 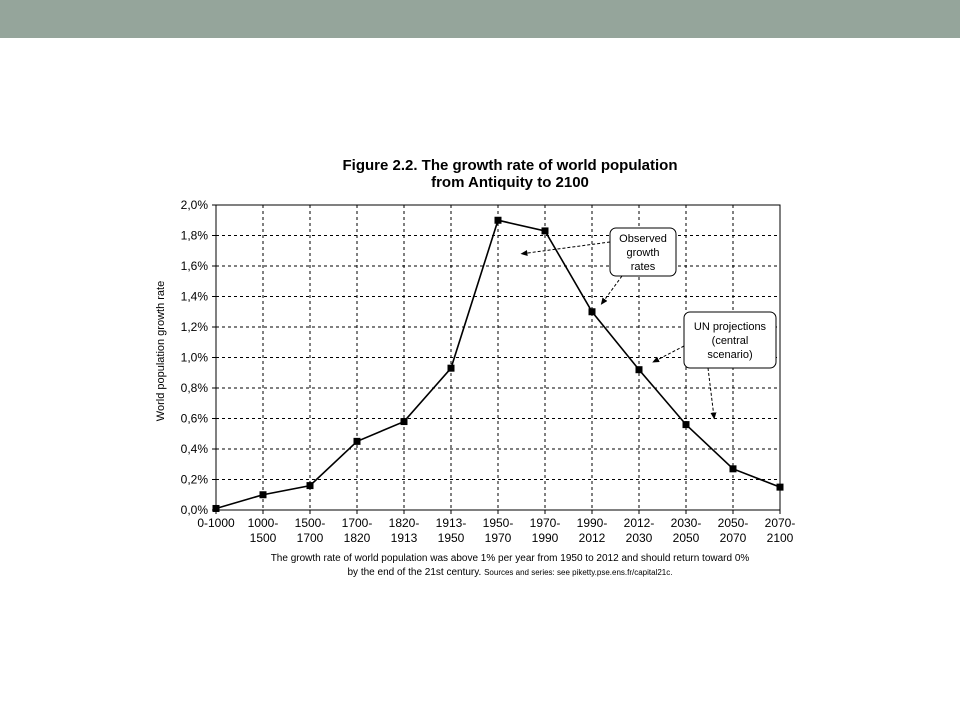 I want to click on x-tick-label: 1990-2012, so click(x=592, y=530).